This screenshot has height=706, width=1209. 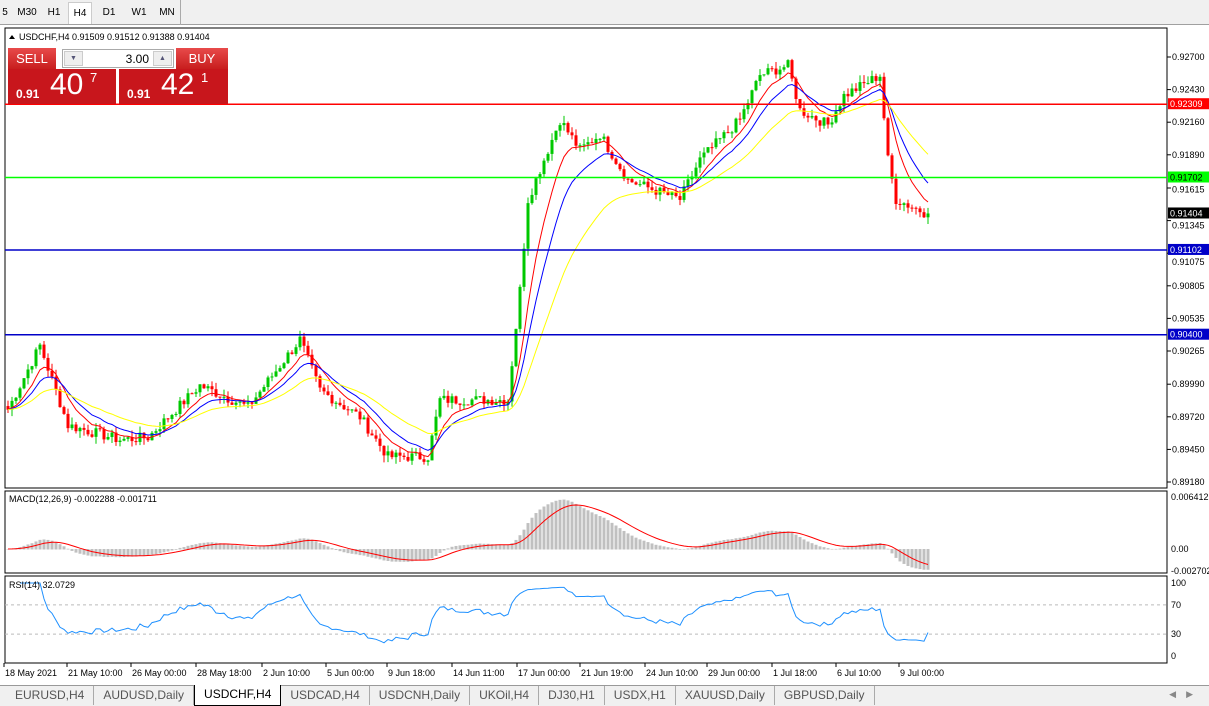 What do you see at coordinates (80, 13) in the screenshot?
I see `timeframe-h4: H4` at bounding box center [80, 13].